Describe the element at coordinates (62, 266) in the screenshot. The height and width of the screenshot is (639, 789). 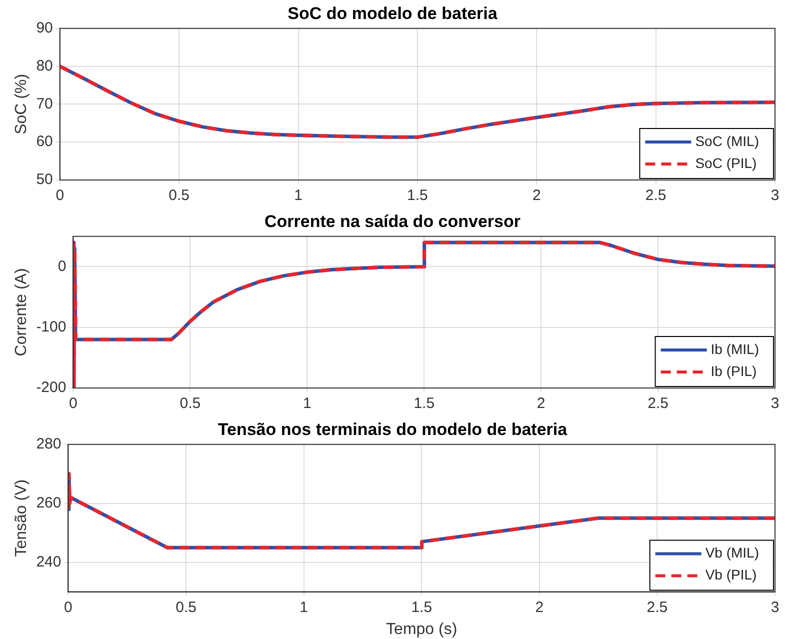
I see `y-tick-label: 0` at that location.